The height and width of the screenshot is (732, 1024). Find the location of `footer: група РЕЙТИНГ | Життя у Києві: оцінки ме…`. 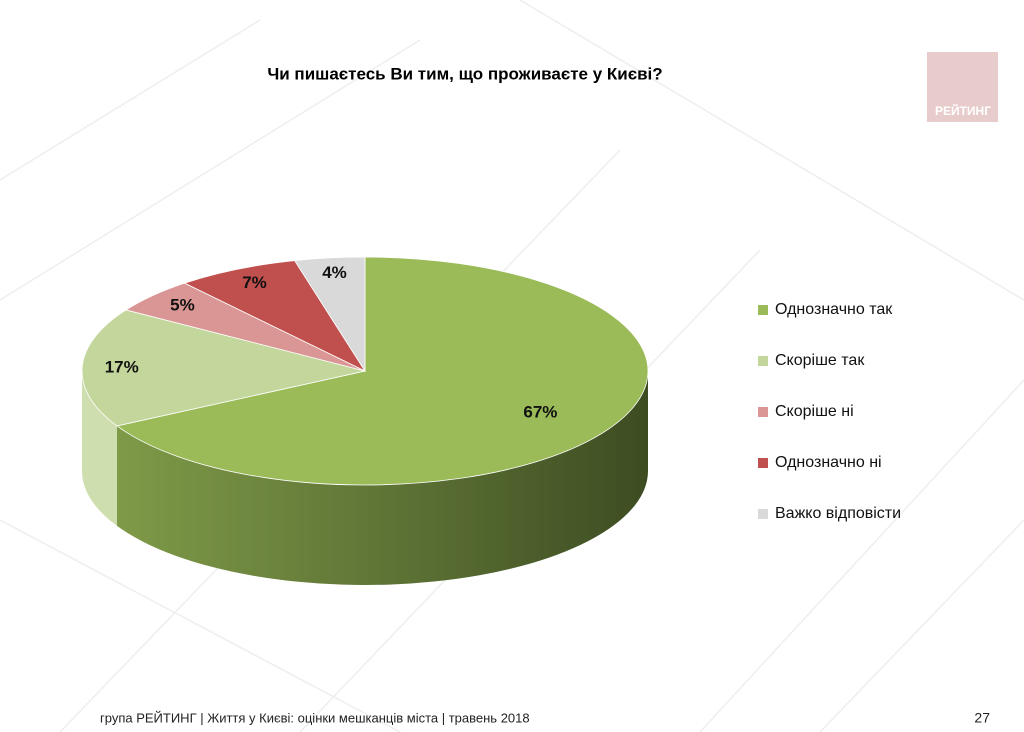

footer: група РЕЙТИНГ | Життя у Києві: оцінки ме… is located at coordinates (315, 717).